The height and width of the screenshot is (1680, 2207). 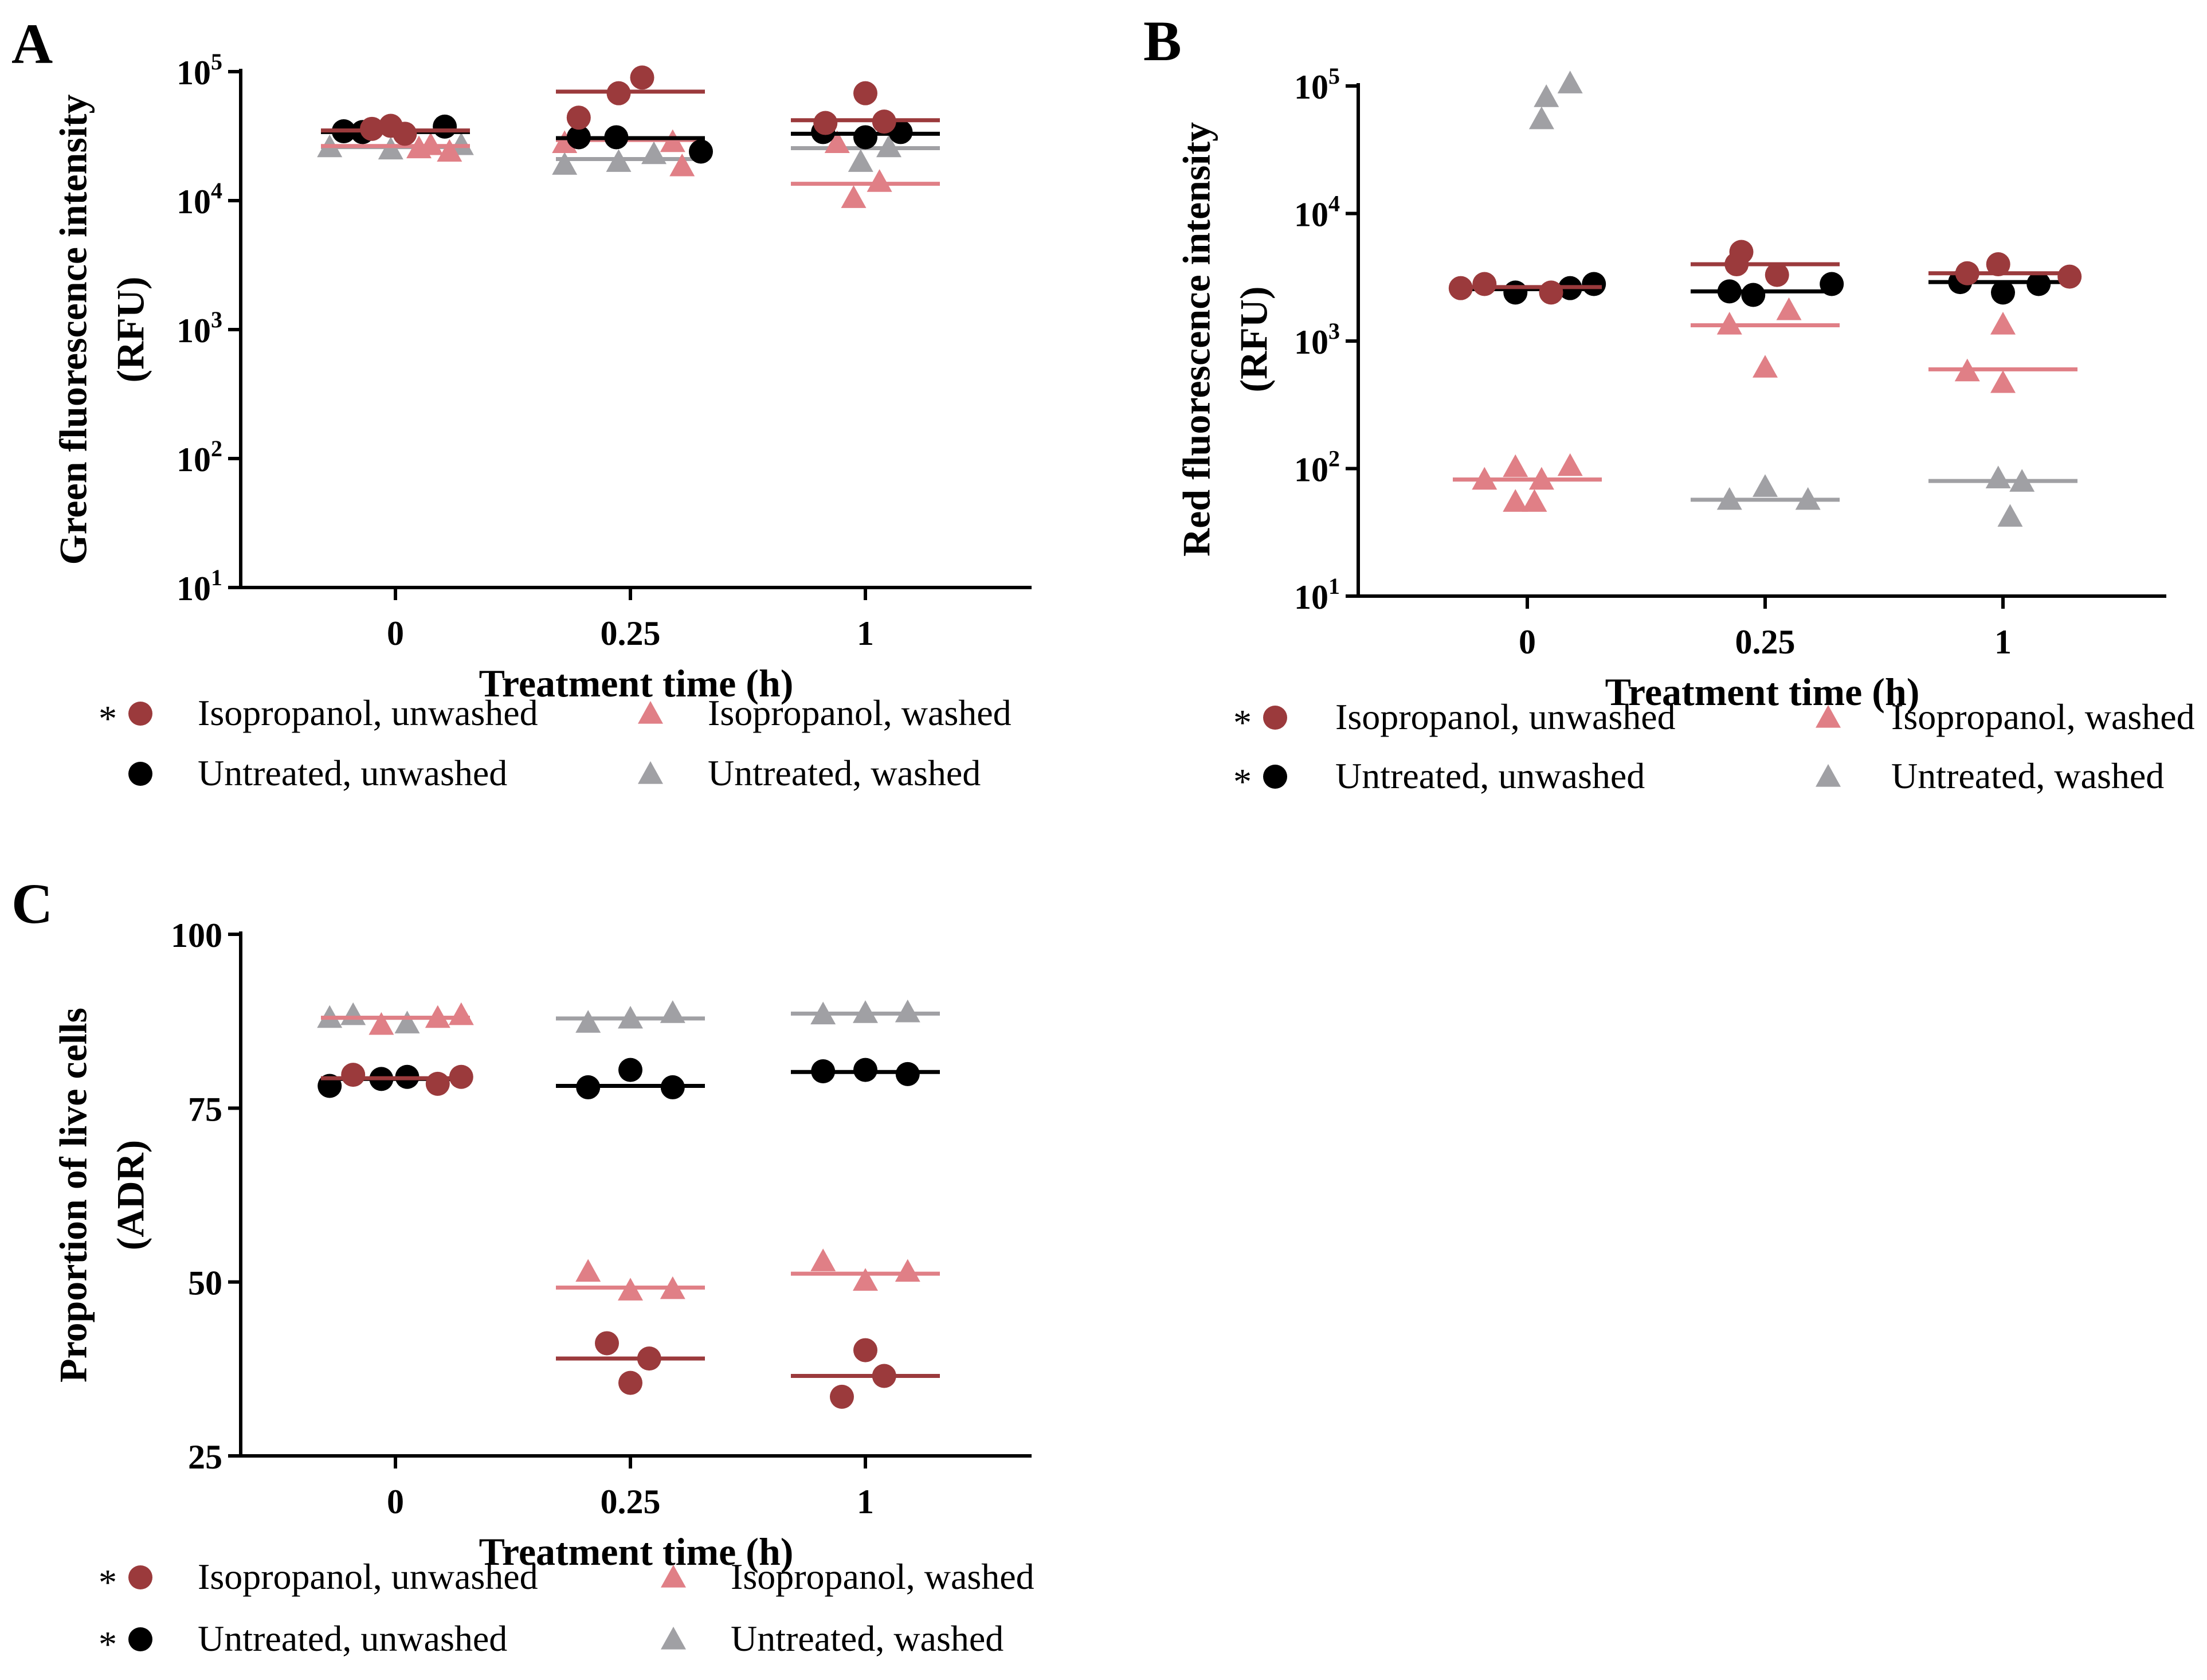 I want to click on y-tick-label: 10⁴, so click(x=1317, y=213).